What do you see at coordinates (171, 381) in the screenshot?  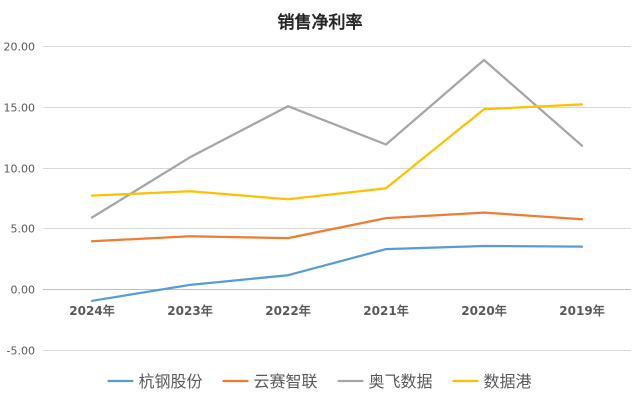 I see `legend-label: 杭钢股份` at bounding box center [171, 381].